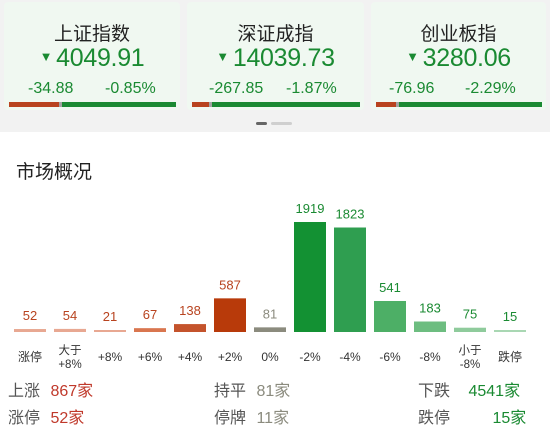 The image size is (550, 446). I want to click on stat-flat: 持平 81家, so click(252, 389).